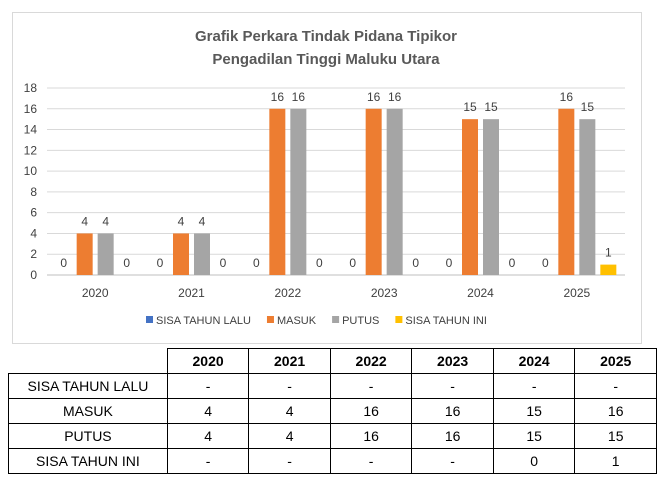  Describe the element at coordinates (534, 361) in the screenshot. I see `table-col-header: 2024` at that location.